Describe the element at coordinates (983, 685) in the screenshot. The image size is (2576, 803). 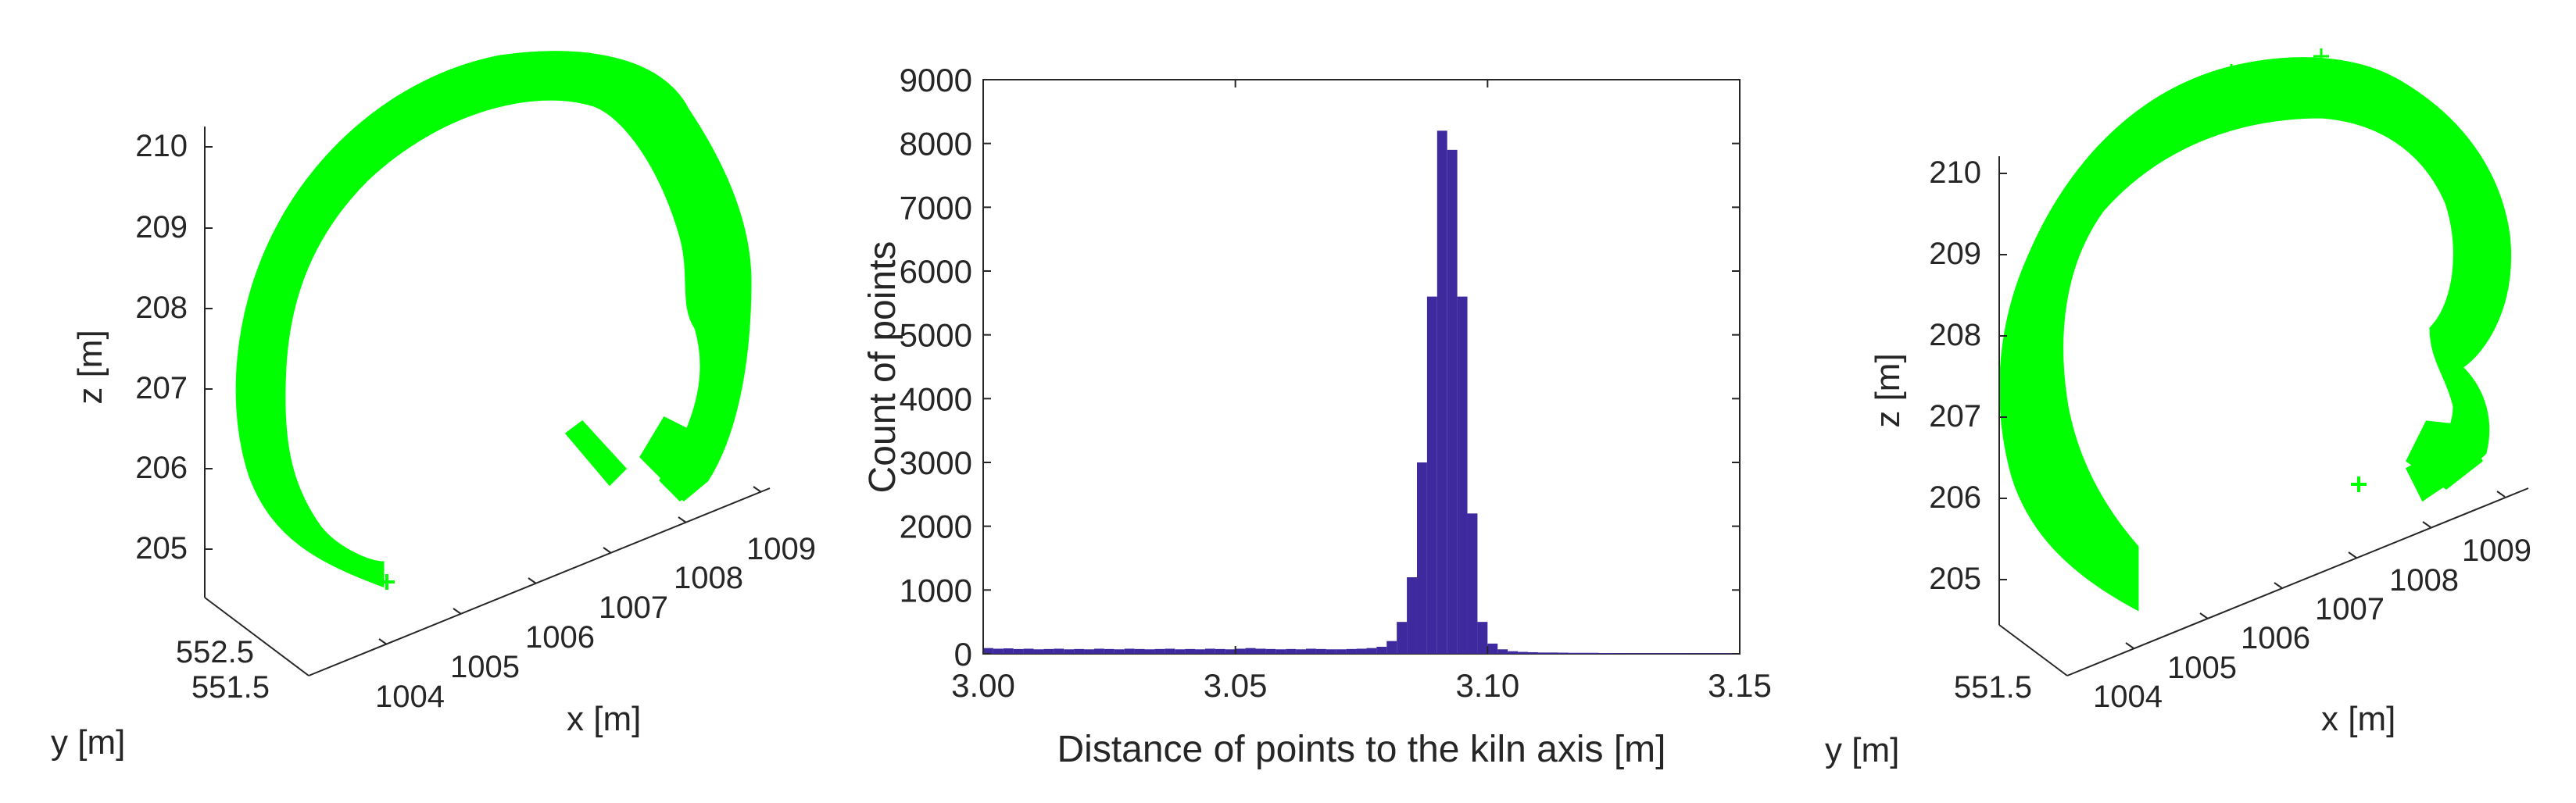
I see `histogram-x-tick-label: 3.00` at that location.